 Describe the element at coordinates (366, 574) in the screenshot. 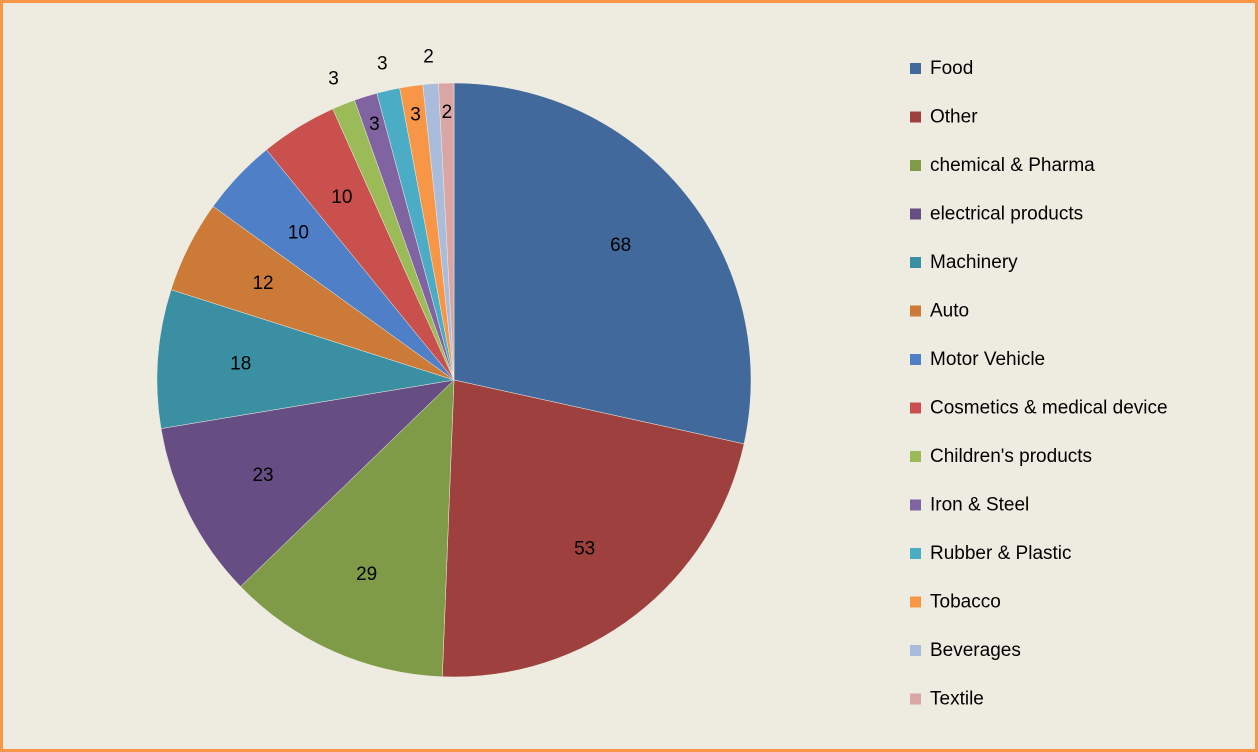

I see `data-label: 29` at that location.